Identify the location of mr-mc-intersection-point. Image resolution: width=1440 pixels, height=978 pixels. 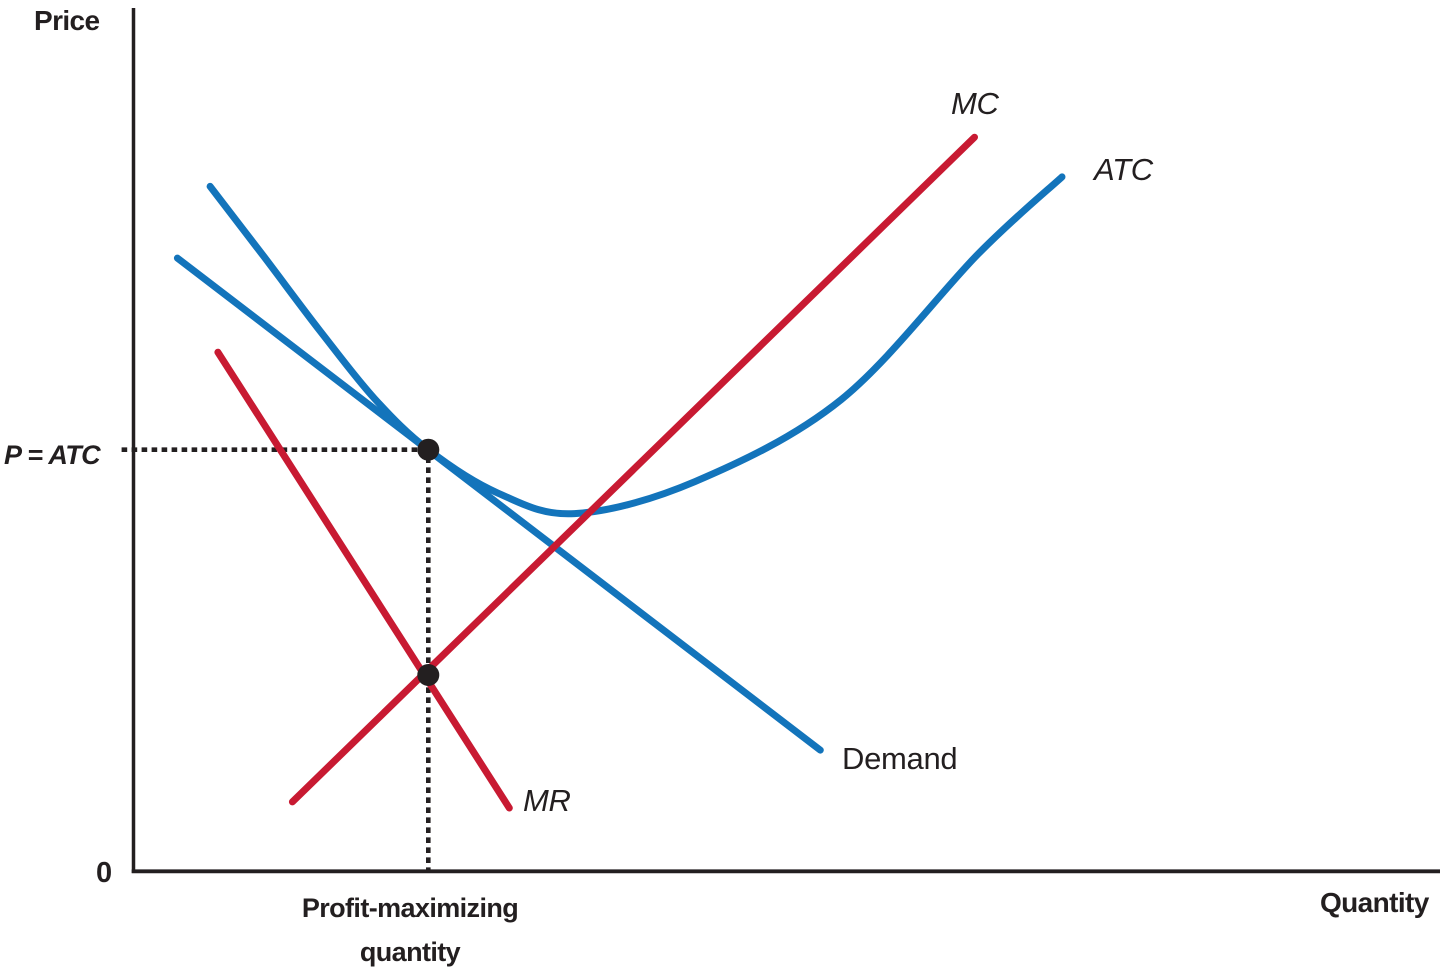
(428, 675).